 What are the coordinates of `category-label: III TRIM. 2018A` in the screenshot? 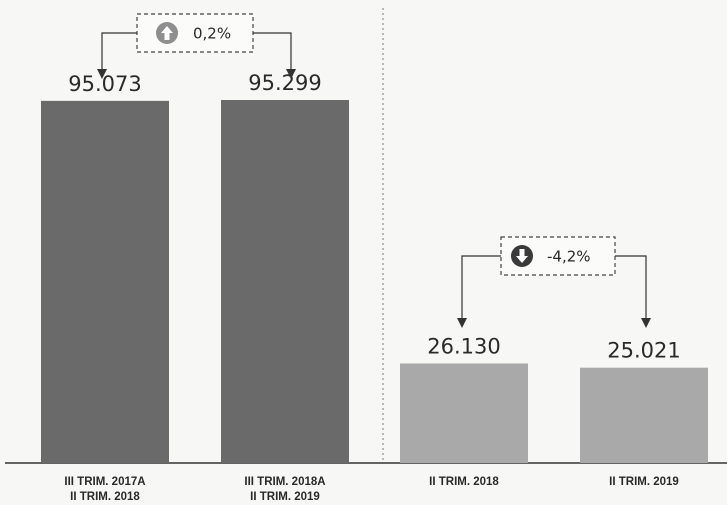 It's located at (284, 482).